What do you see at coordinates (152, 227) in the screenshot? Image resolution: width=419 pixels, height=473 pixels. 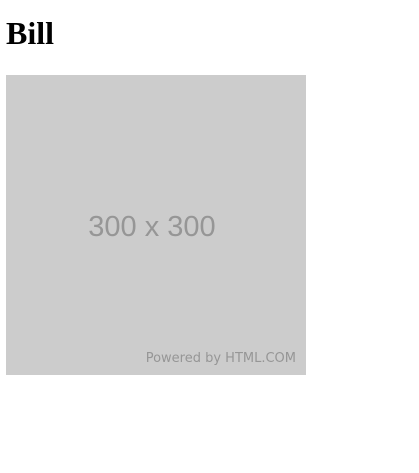 I see `placeholder-dimensions-label: 300 x 300` at bounding box center [152, 227].